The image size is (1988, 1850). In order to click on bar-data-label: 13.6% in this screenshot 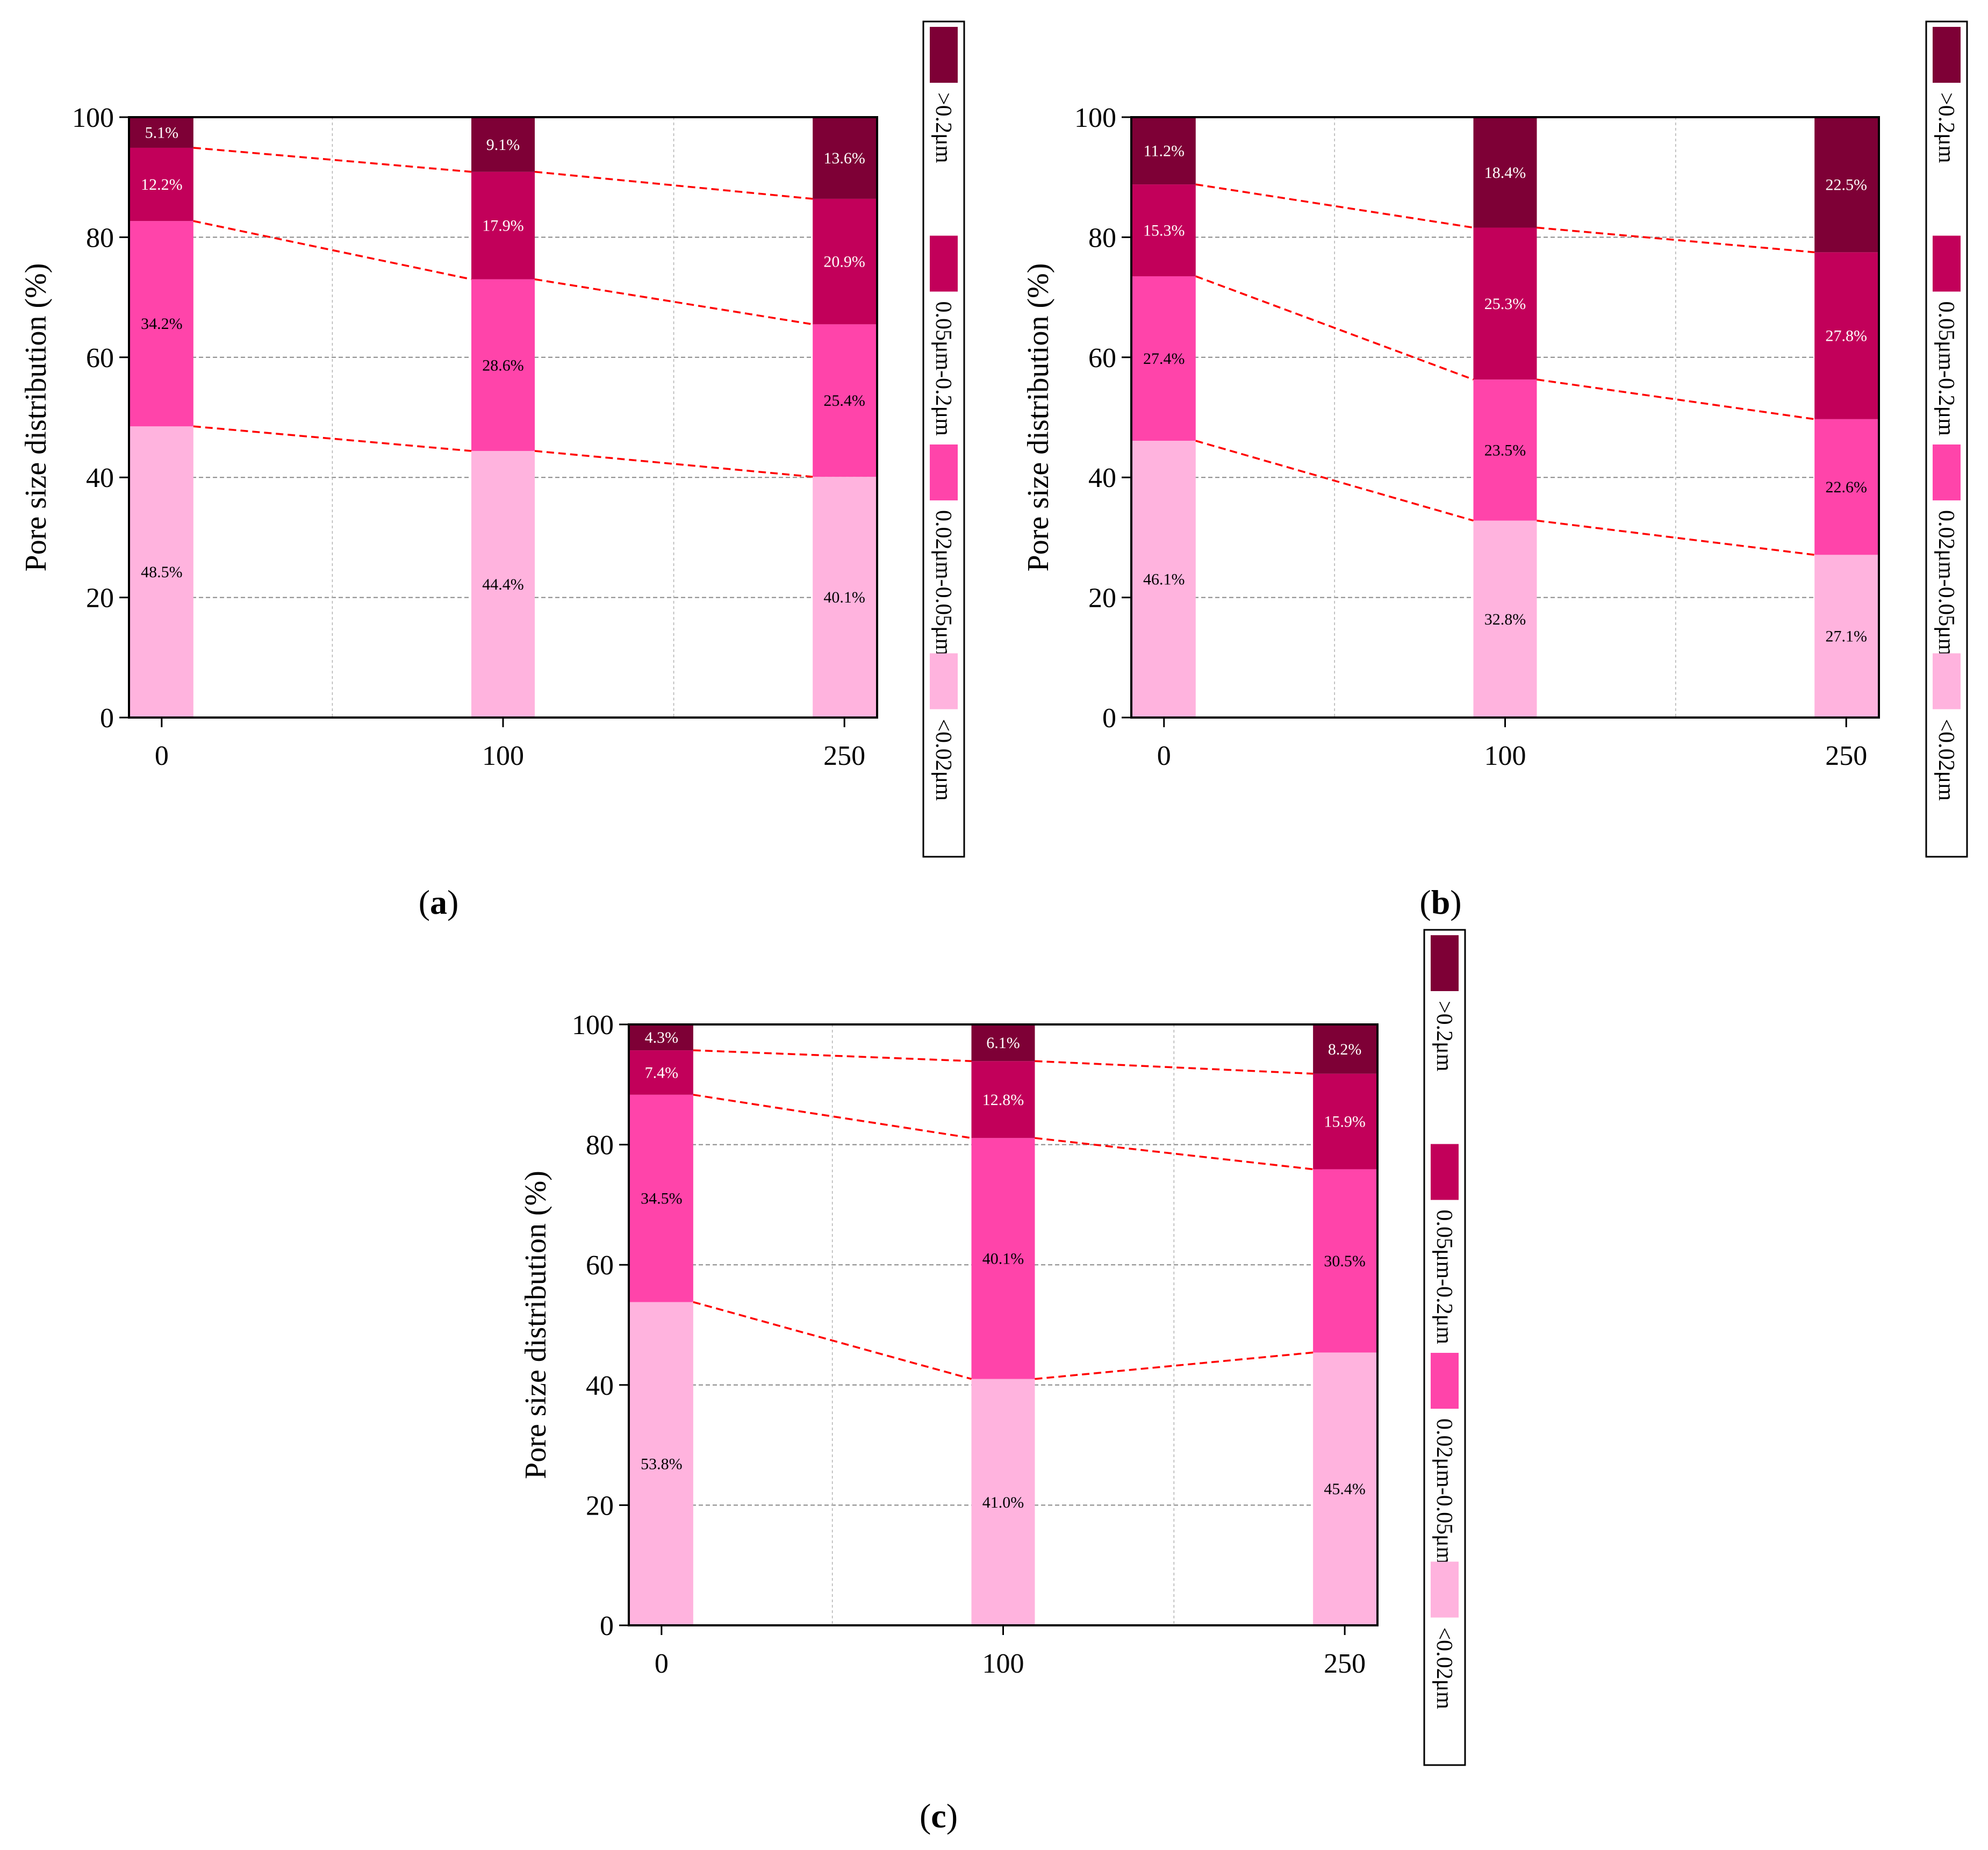, I will do `click(844, 158)`.